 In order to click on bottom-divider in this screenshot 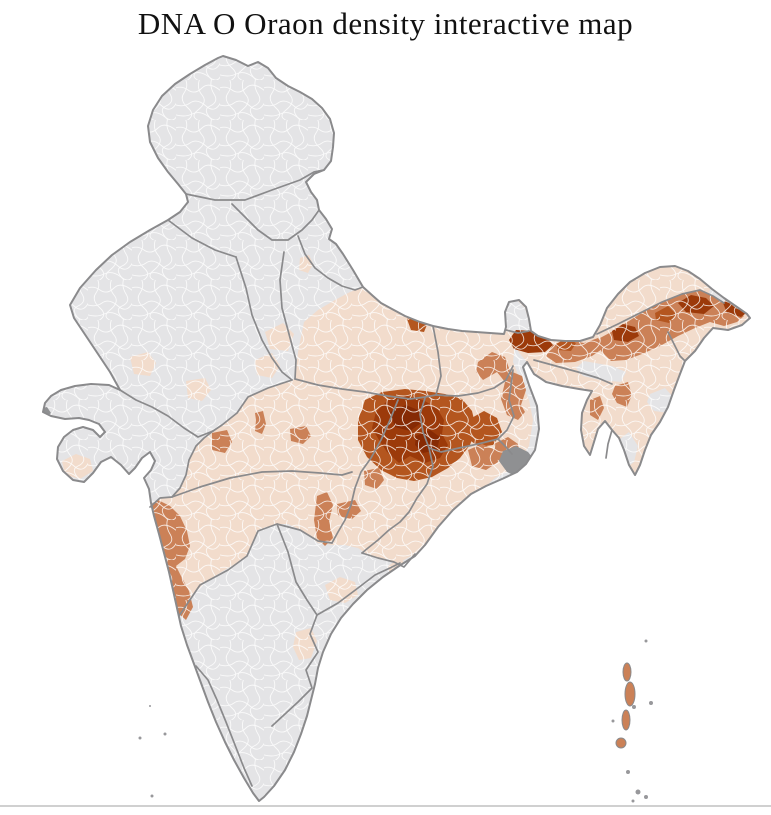, I will do `click(385, 806)`.